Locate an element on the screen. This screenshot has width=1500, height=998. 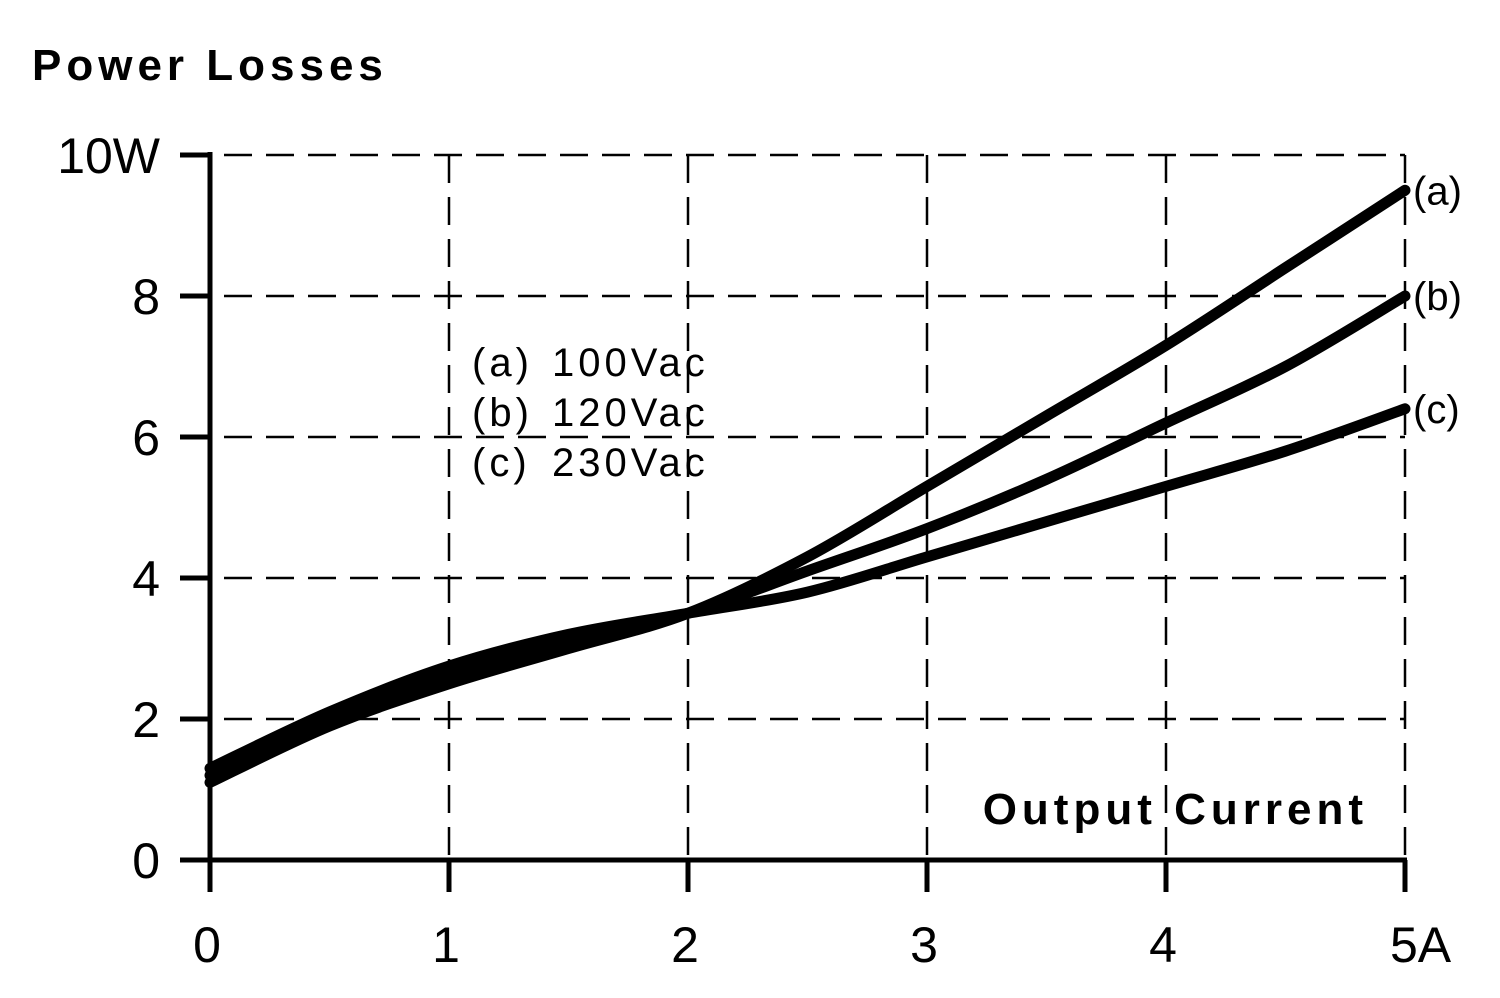
legend: (a) 100Vac (b) 120Vac (c) 230Vac is located at coordinates (590, 413).